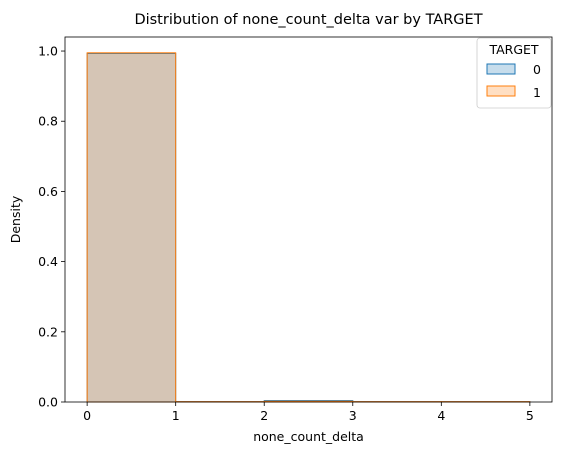 Image resolution: width=567 pixels, height=455 pixels. What do you see at coordinates (537, 69) in the screenshot?
I see `legend-label-0: 0` at bounding box center [537, 69].